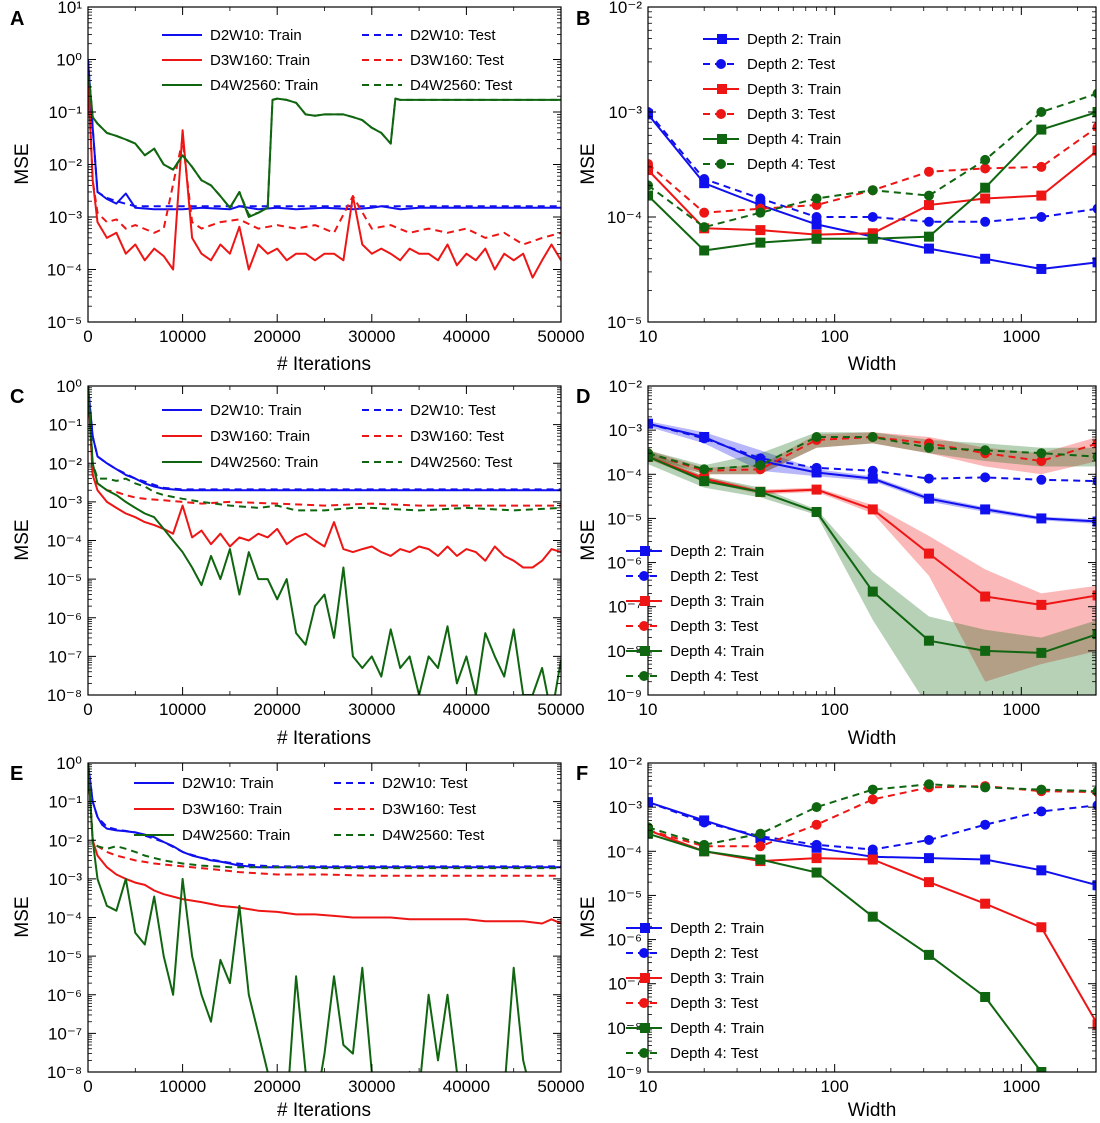 This screenshot has width=1100, height=1123. What do you see at coordinates (872, 364) in the screenshot?
I see `x-axis-label: Width` at bounding box center [872, 364].